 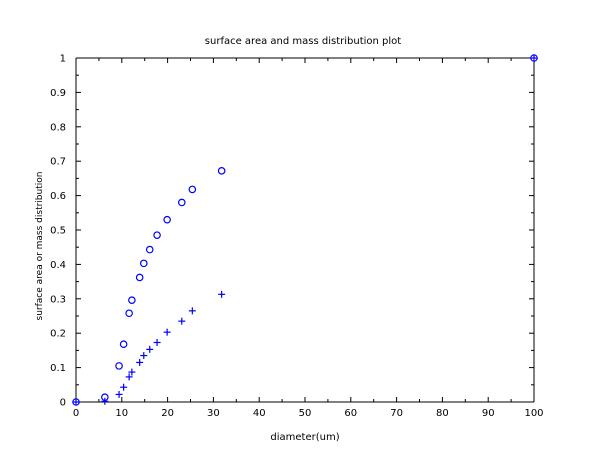 I want to click on y-tick-label: 0.5, so click(x=58, y=231).